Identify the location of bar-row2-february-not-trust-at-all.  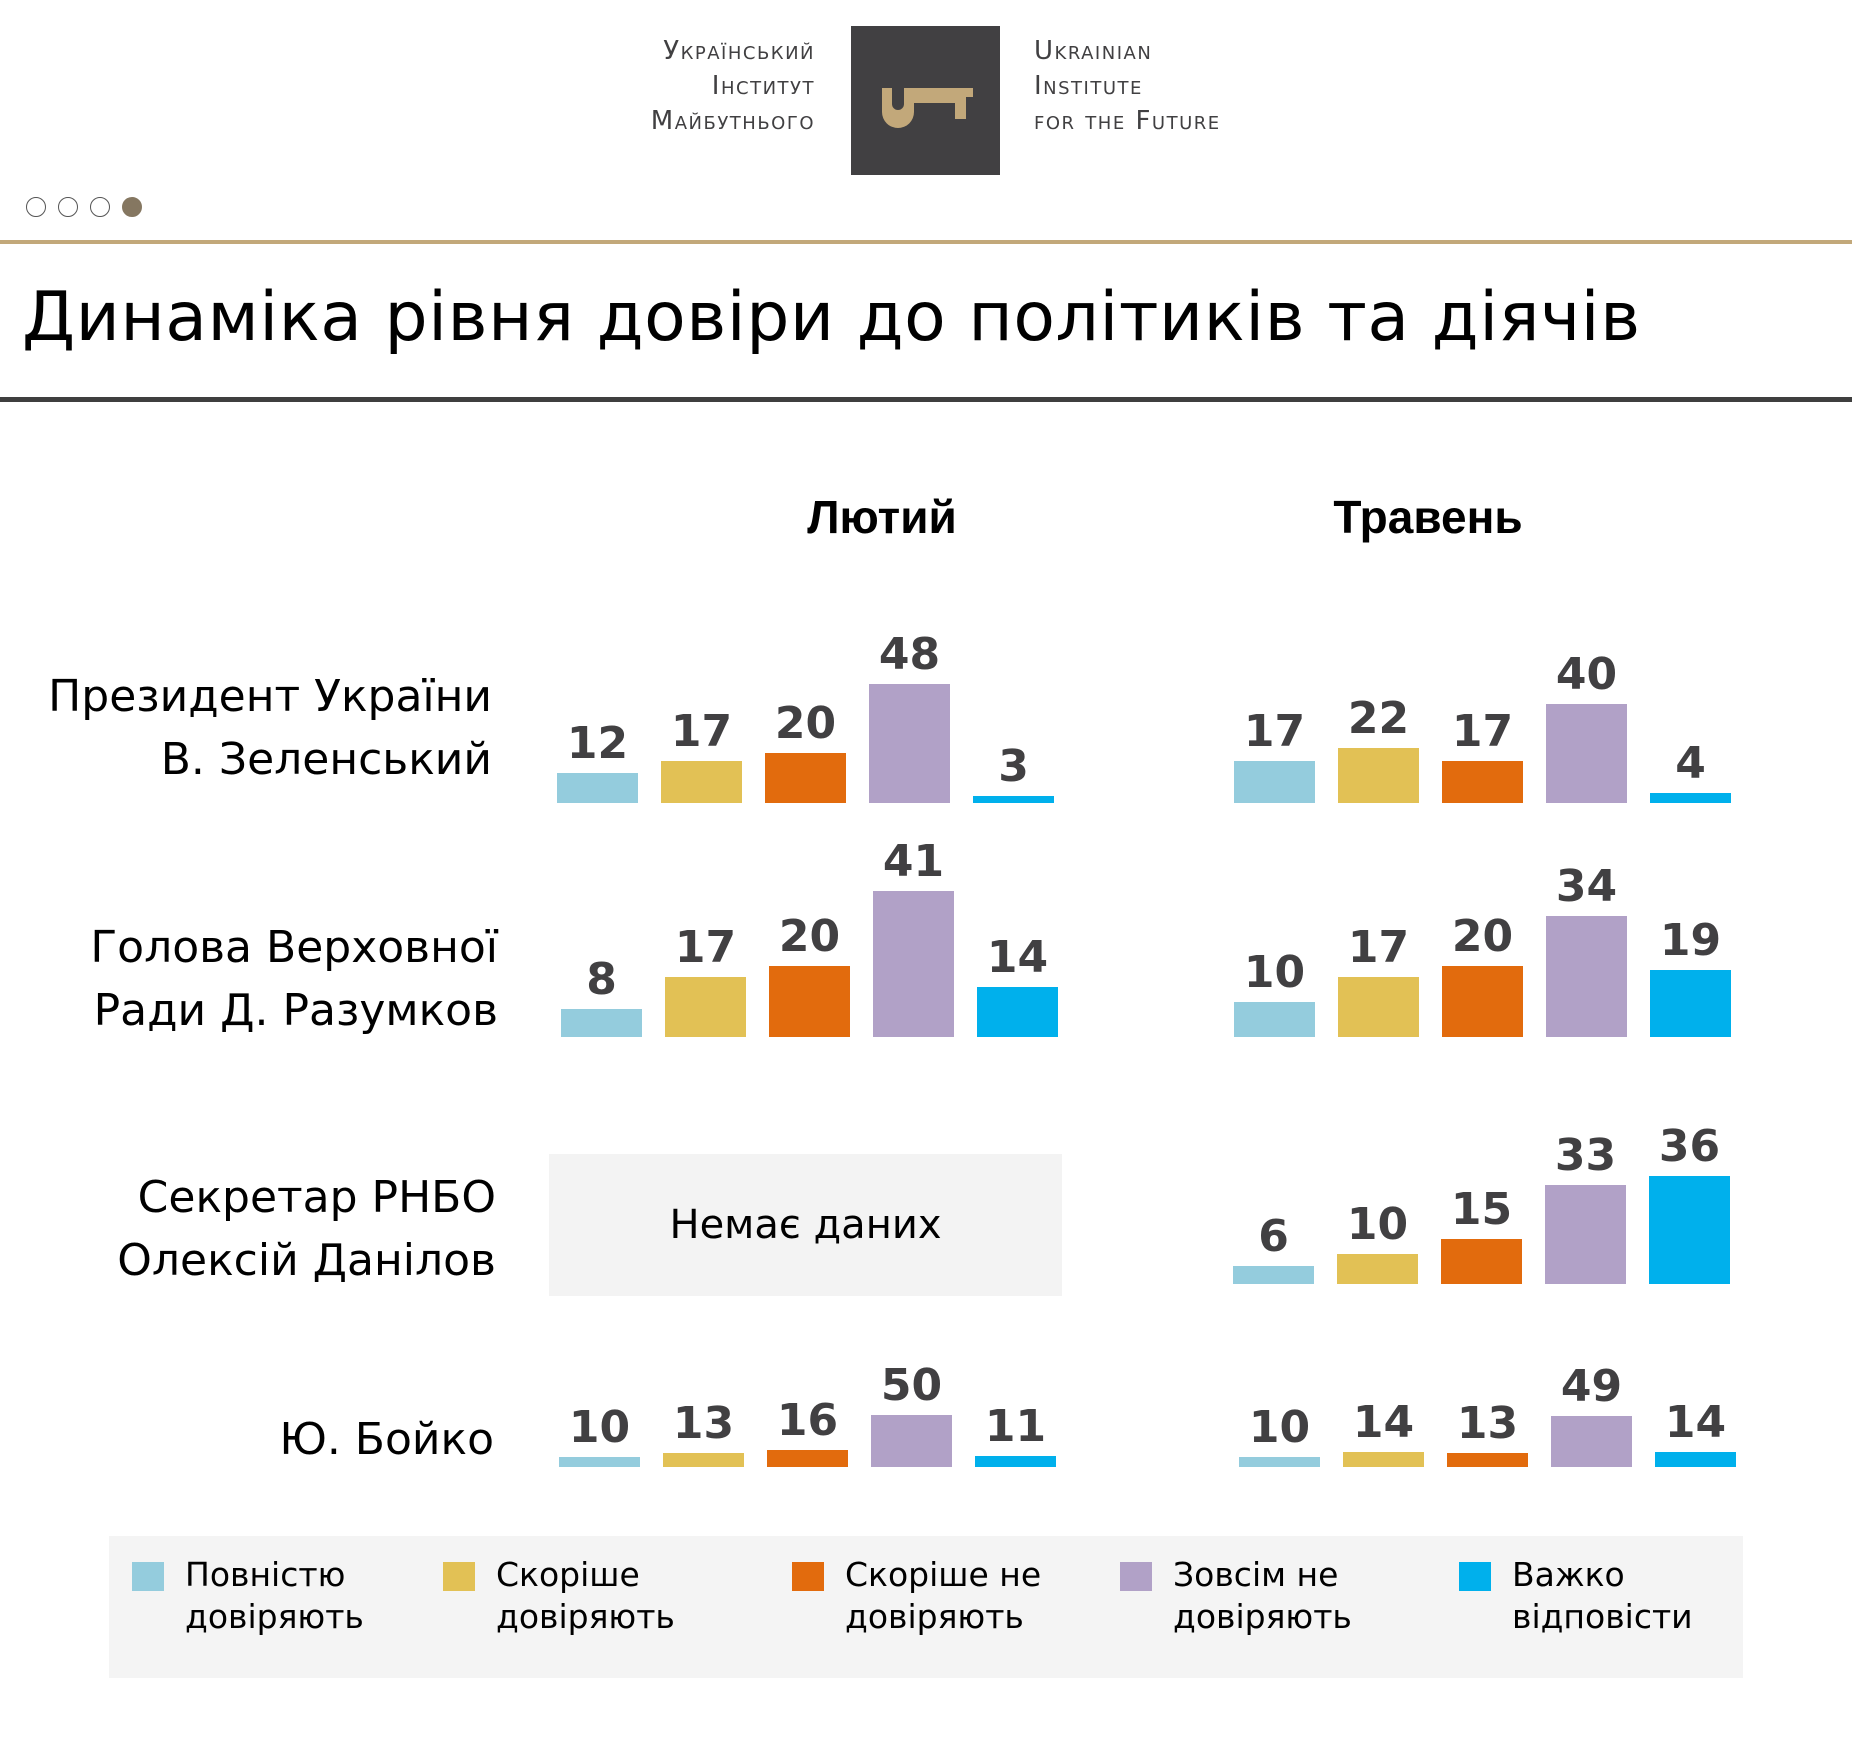
(913, 964).